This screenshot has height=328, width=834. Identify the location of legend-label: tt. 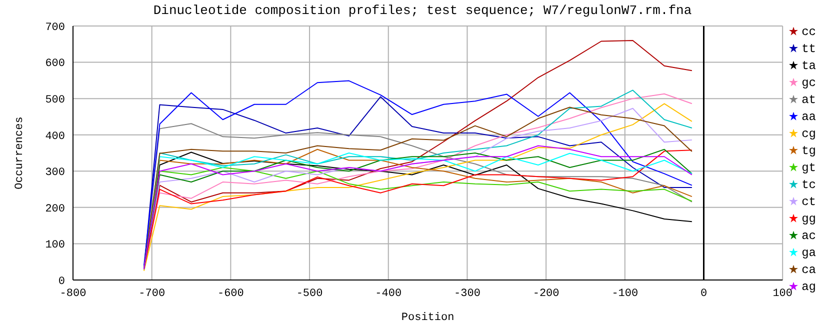
(809, 49).